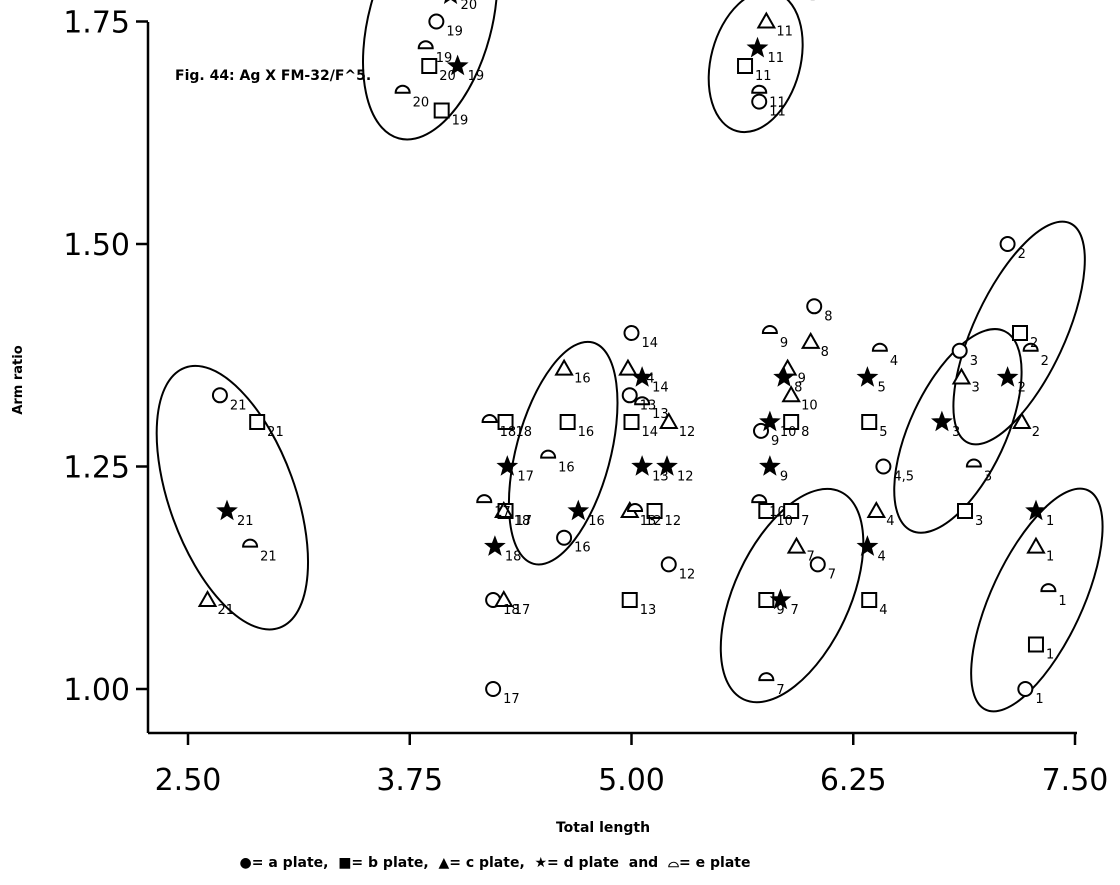  What do you see at coordinates (96, 690) in the screenshot?
I see `y-tick-label: 1.00` at bounding box center [96, 690].